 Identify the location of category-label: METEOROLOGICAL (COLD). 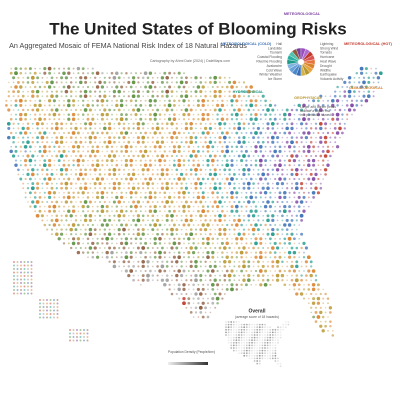
(246, 44).